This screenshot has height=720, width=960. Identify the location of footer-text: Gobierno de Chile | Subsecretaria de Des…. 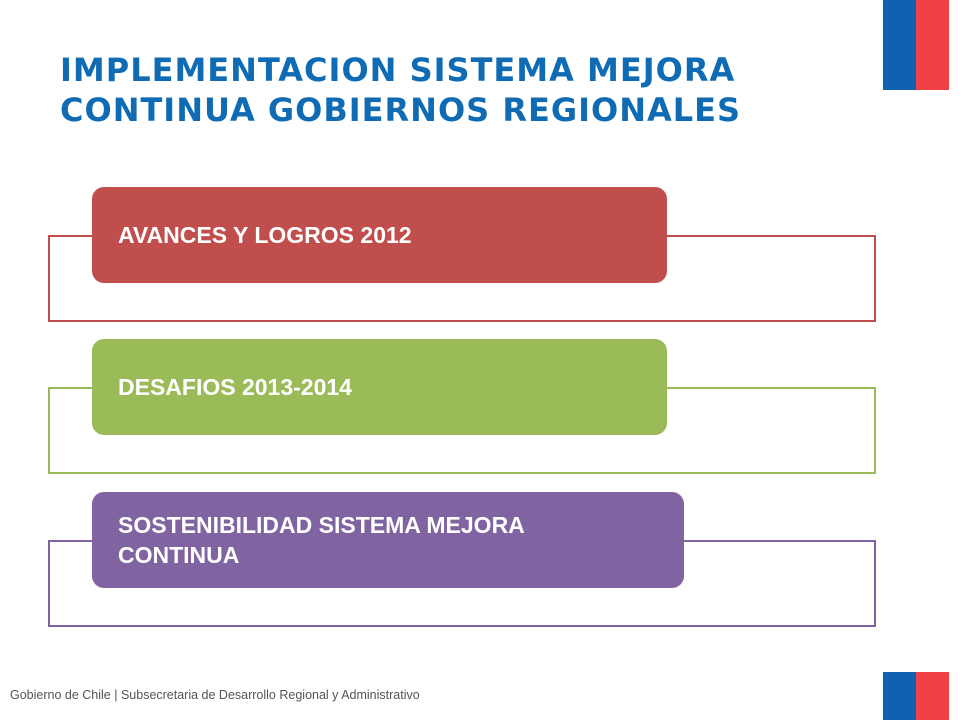
(215, 695).